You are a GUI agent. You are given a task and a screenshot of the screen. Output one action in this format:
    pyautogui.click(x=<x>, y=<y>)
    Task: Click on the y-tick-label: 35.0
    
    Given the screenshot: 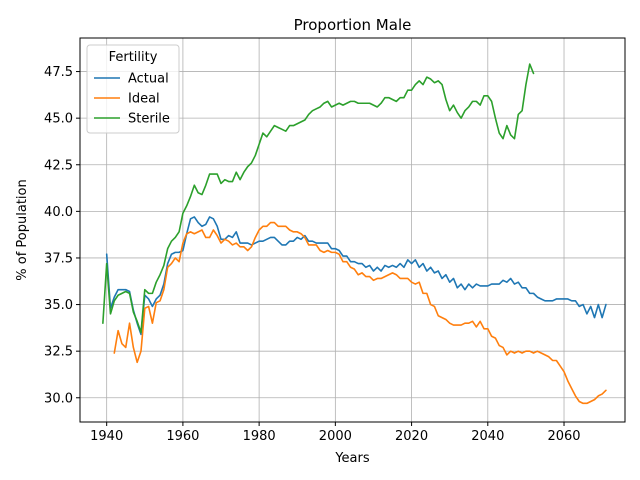 What is the action you would take?
    pyautogui.click(x=58, y=305)
    